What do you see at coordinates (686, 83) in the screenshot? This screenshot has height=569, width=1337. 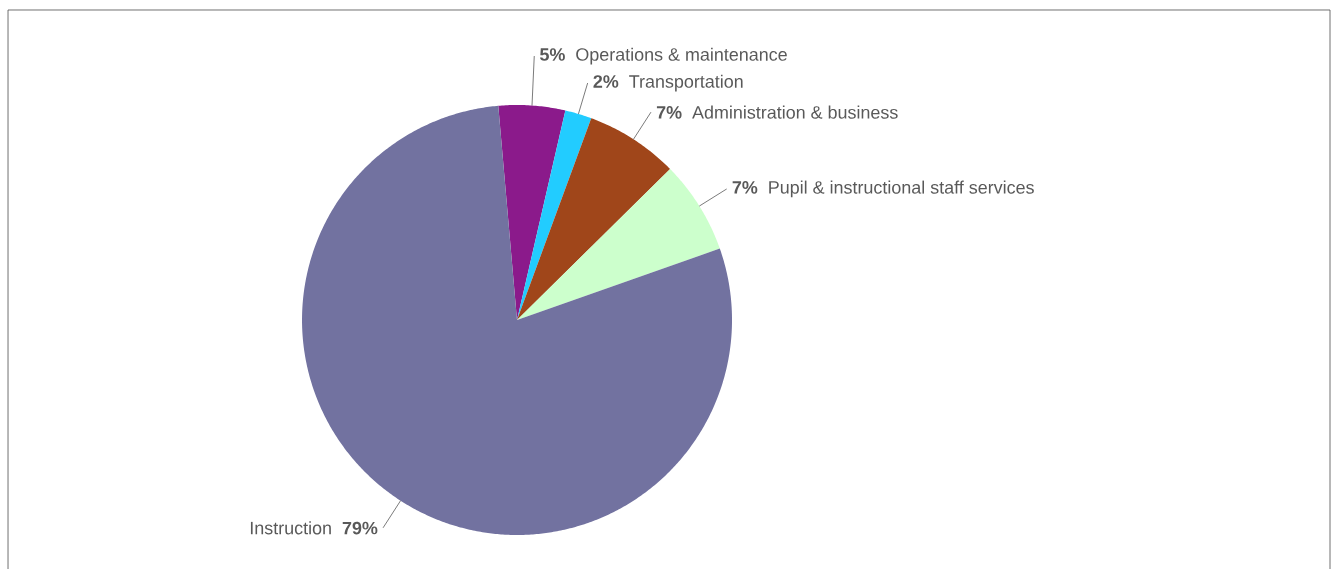 I see `slice-label: Transportation` at bounding box center [686, 83].